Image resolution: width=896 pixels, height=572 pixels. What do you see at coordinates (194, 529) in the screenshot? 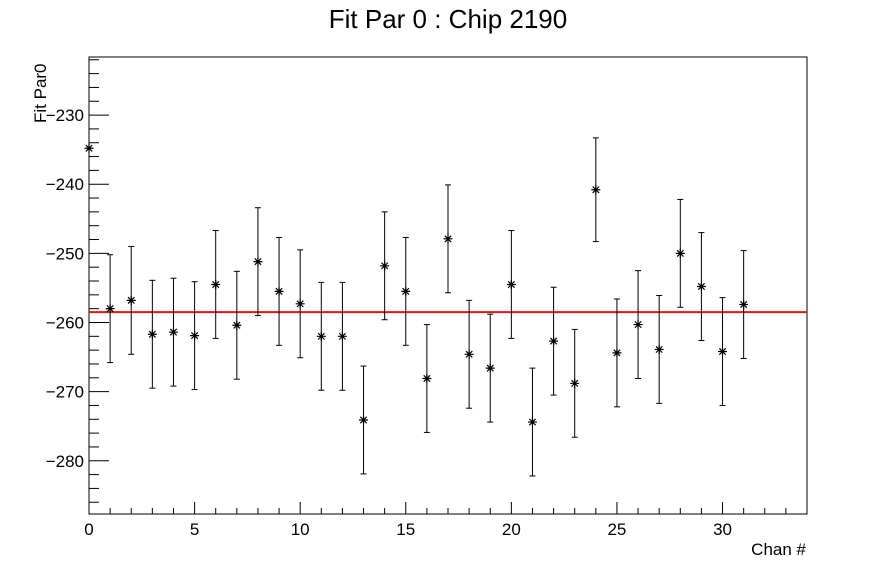
I see `x-tick-label: 5` at bounding box center [194, 529].